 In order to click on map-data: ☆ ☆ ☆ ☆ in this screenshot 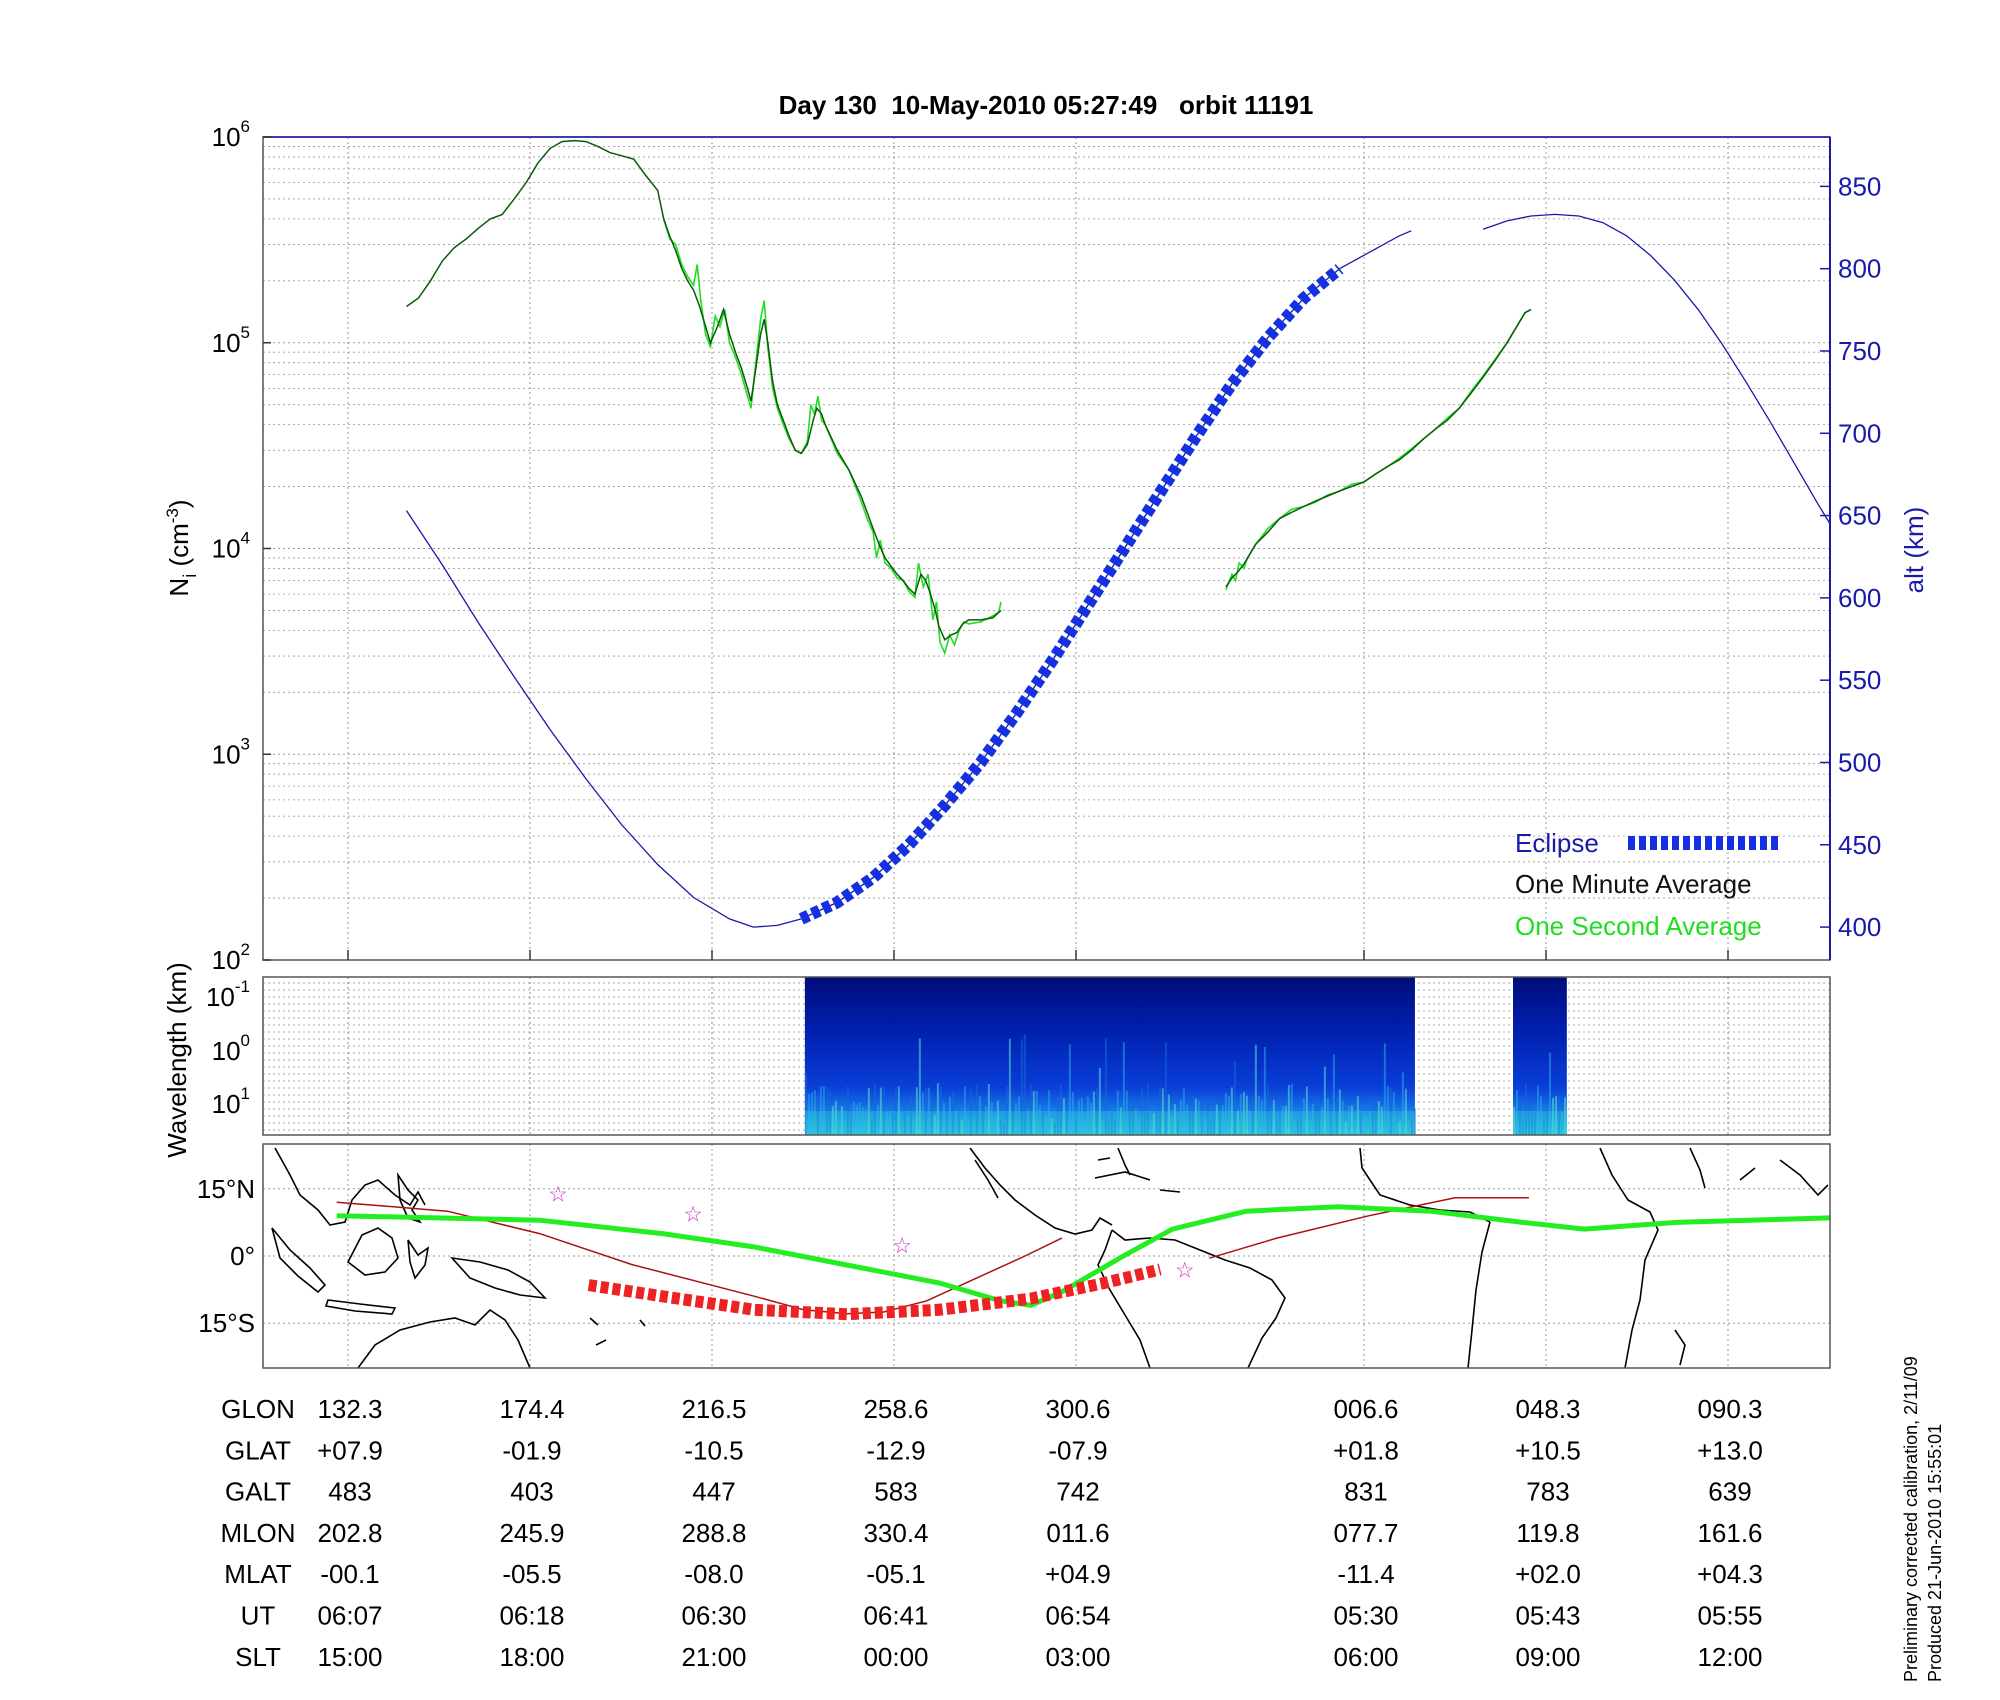, I will do `click(1083, 1251)`.